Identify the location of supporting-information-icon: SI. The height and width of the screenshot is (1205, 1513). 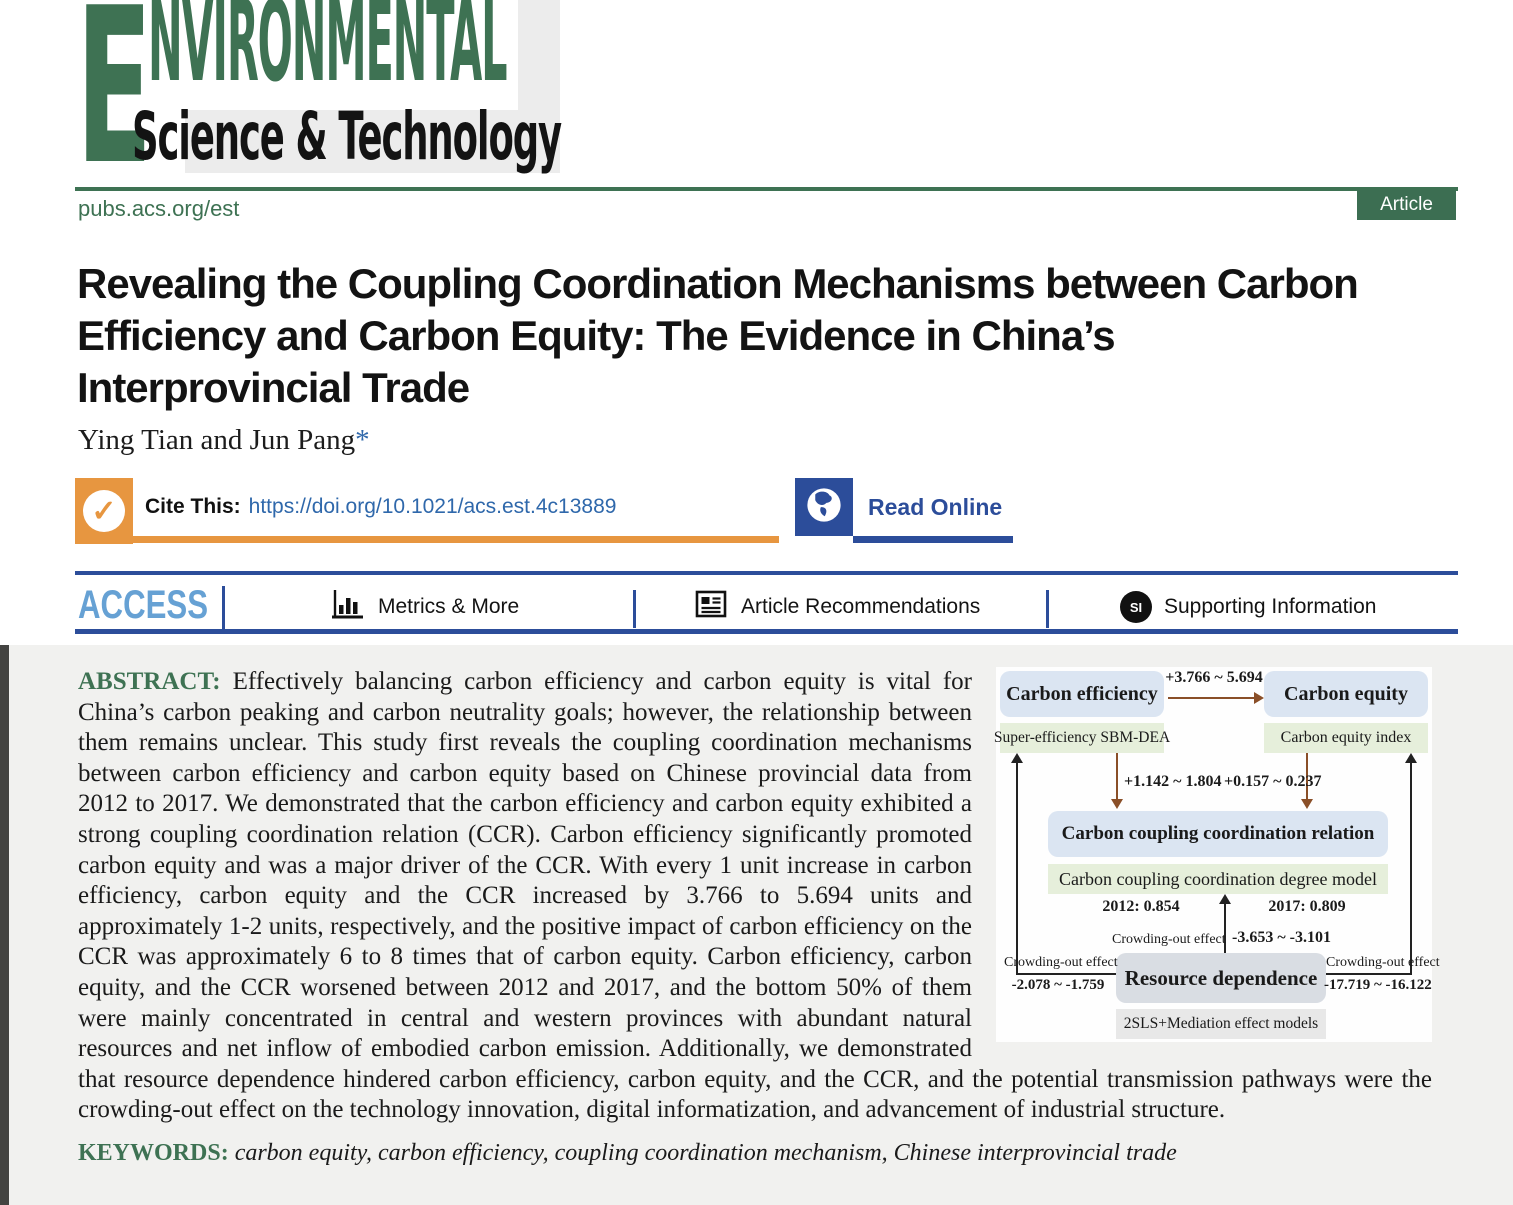
(1136, 607).